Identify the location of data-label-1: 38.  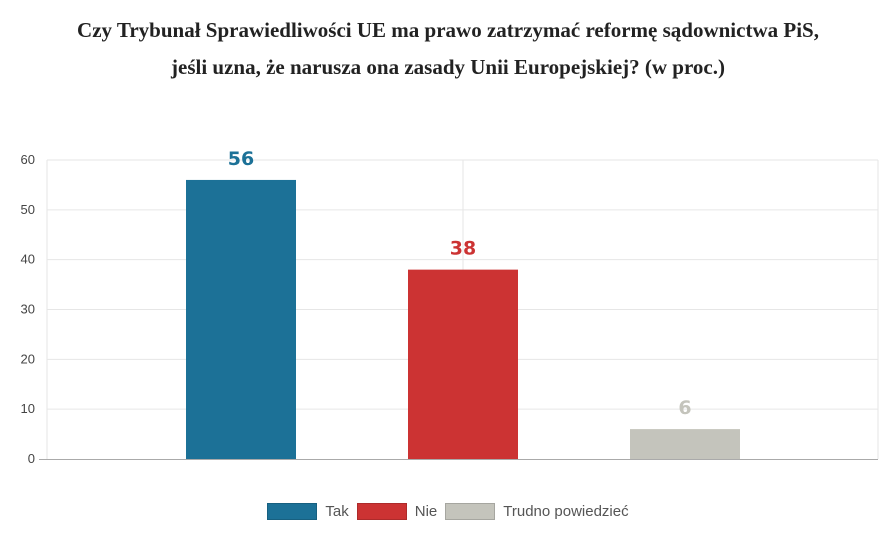
(463, 249).